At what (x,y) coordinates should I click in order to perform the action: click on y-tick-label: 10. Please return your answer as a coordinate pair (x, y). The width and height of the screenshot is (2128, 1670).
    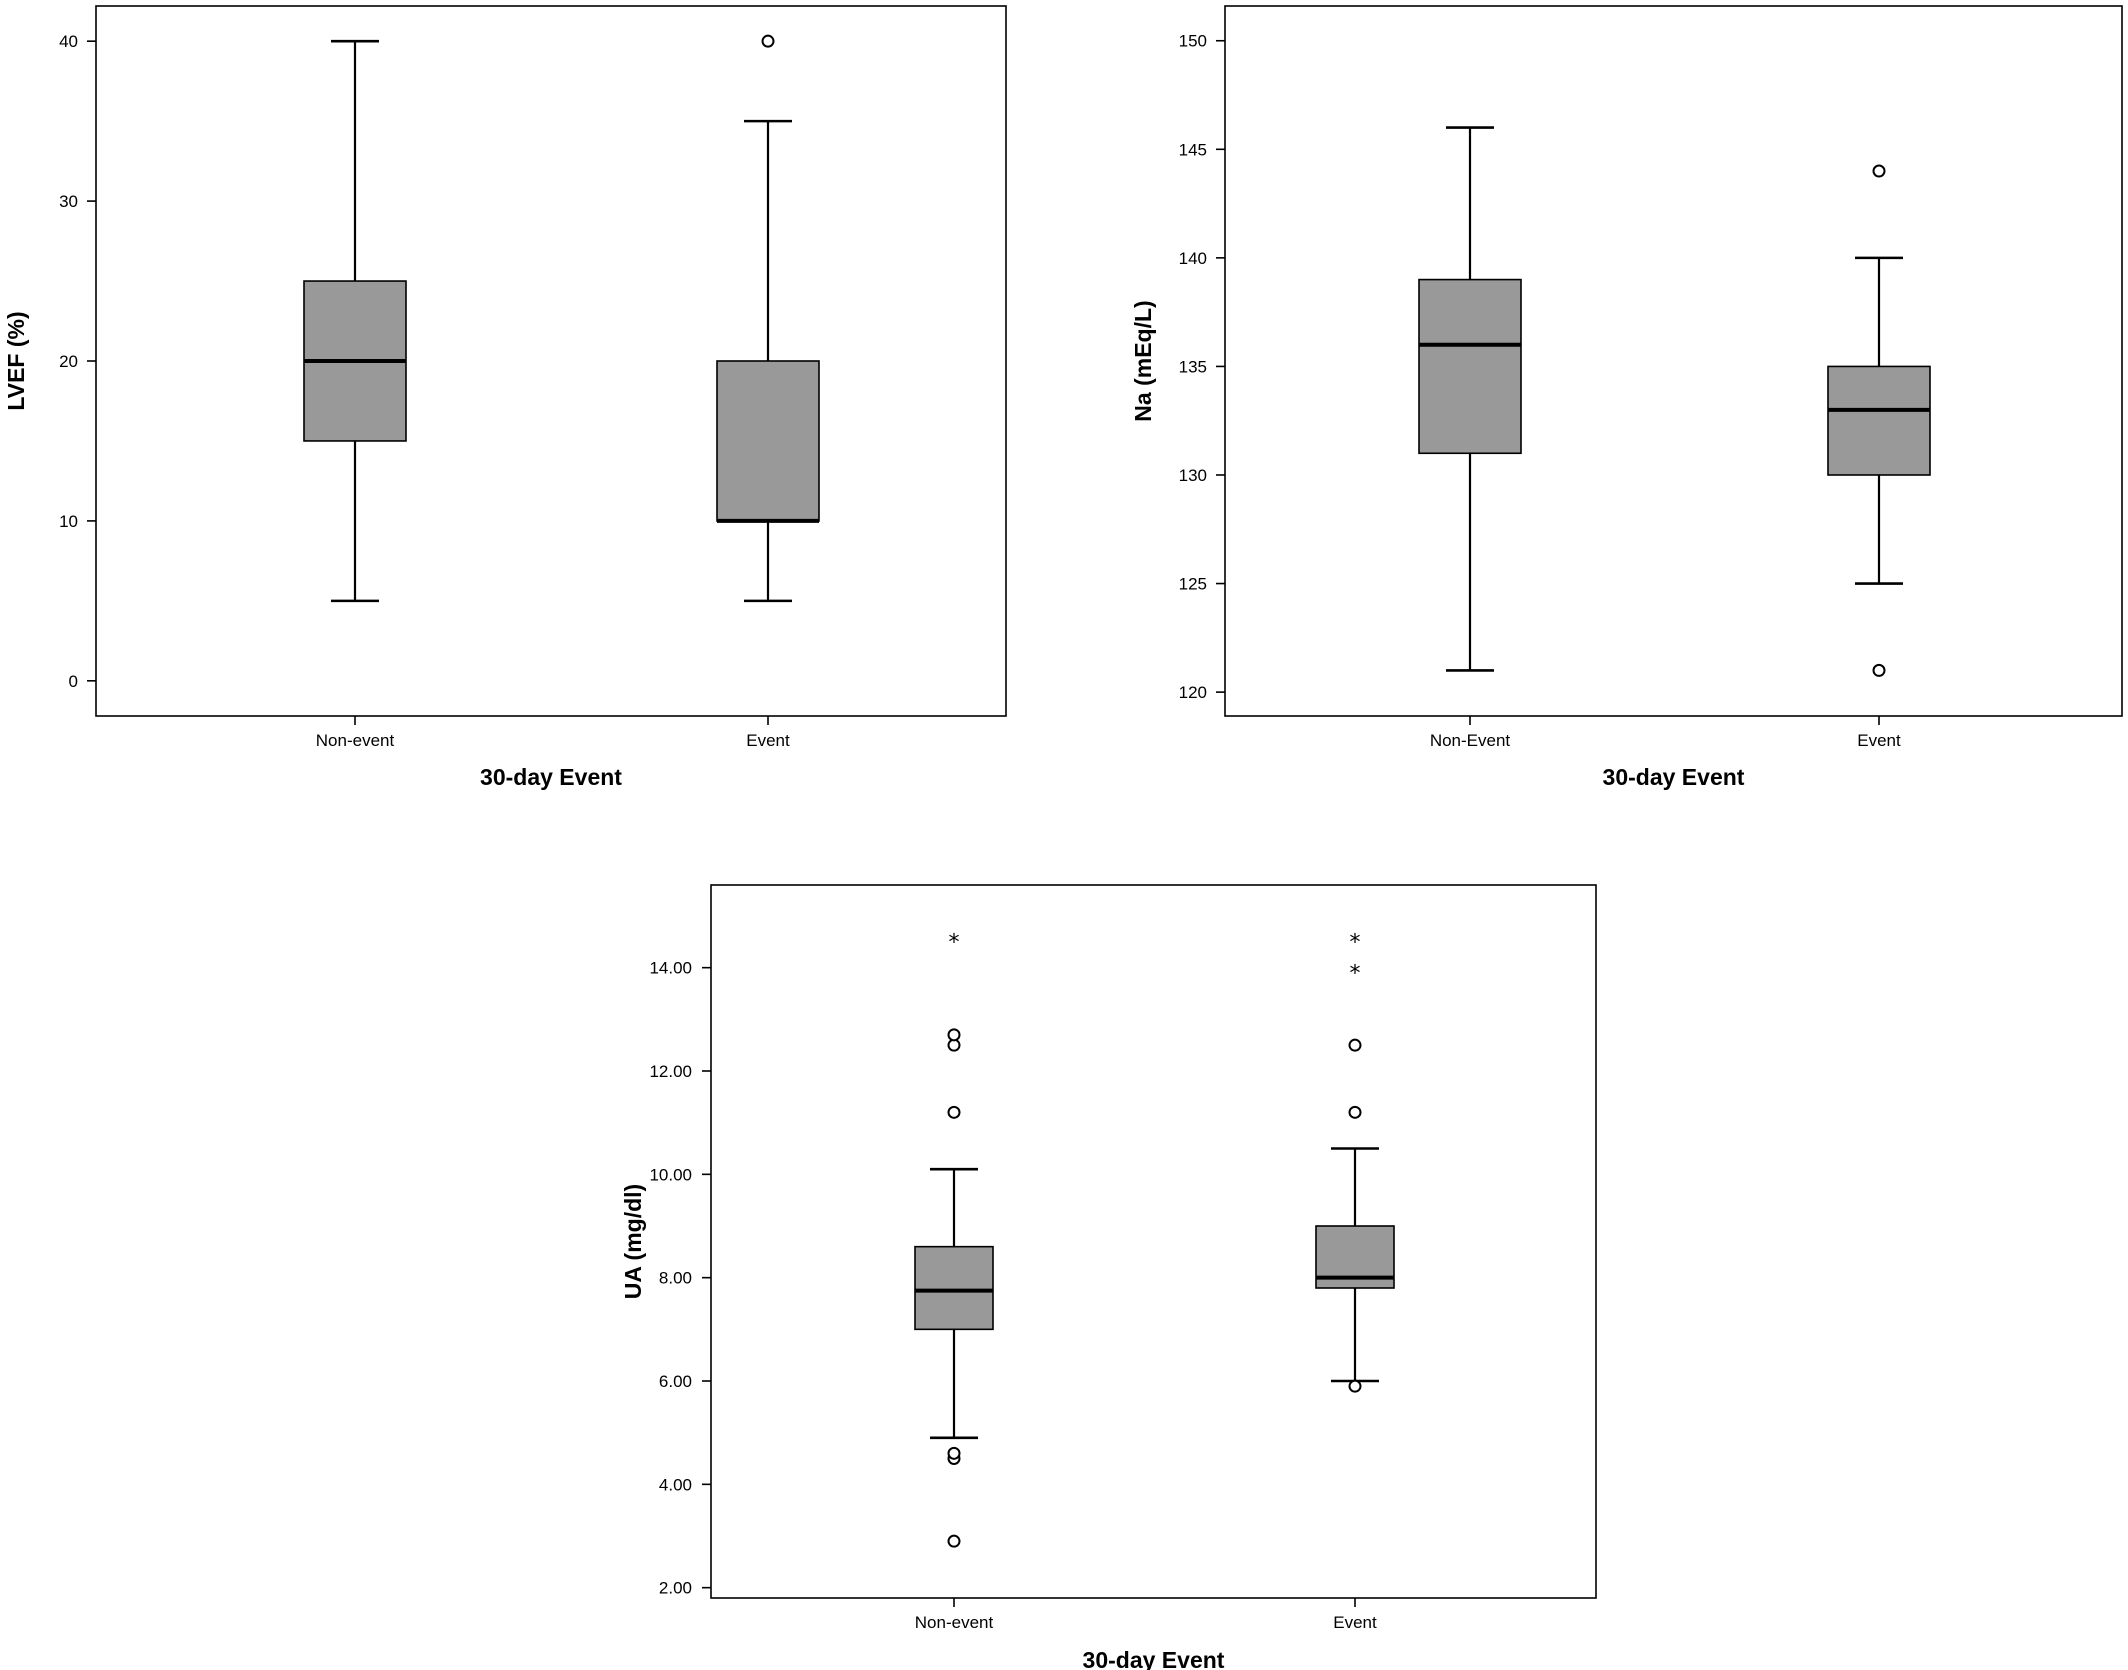
    Looking at the image, I should click on (68, 521).